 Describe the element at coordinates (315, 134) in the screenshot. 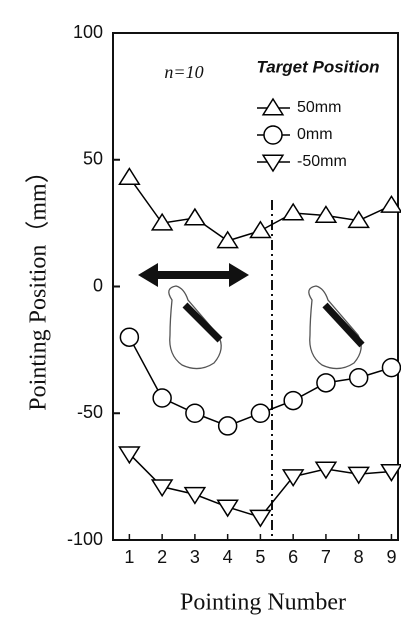

I see `legend-label: 0mm` at that location.